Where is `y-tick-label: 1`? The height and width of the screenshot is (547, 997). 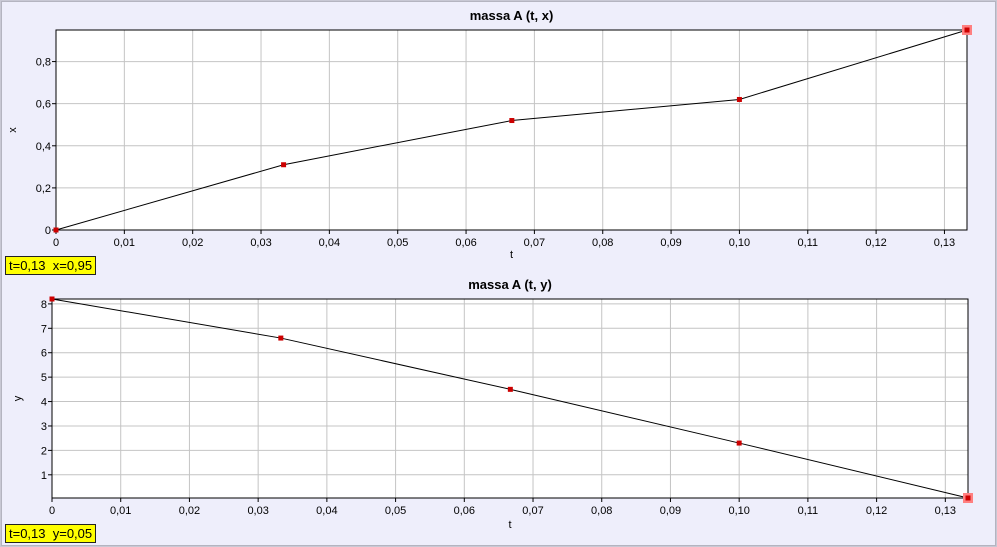
y-tick-label: 1 is located at coordinates (44, 476).